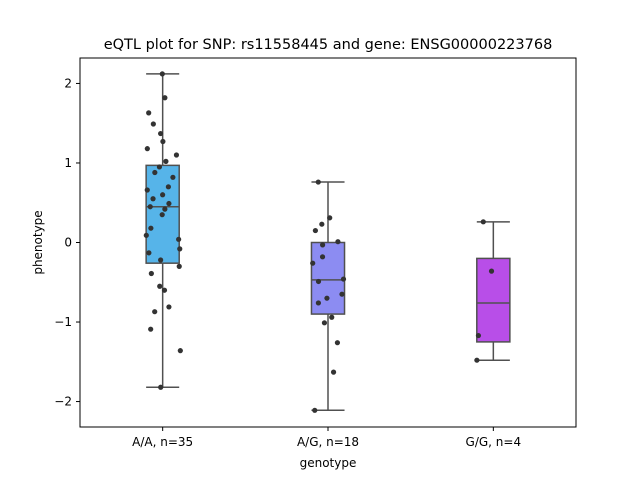  Describe the element at coordinates (68, 83) in the screenshot. I see `y-tick-label: 2` at that location.